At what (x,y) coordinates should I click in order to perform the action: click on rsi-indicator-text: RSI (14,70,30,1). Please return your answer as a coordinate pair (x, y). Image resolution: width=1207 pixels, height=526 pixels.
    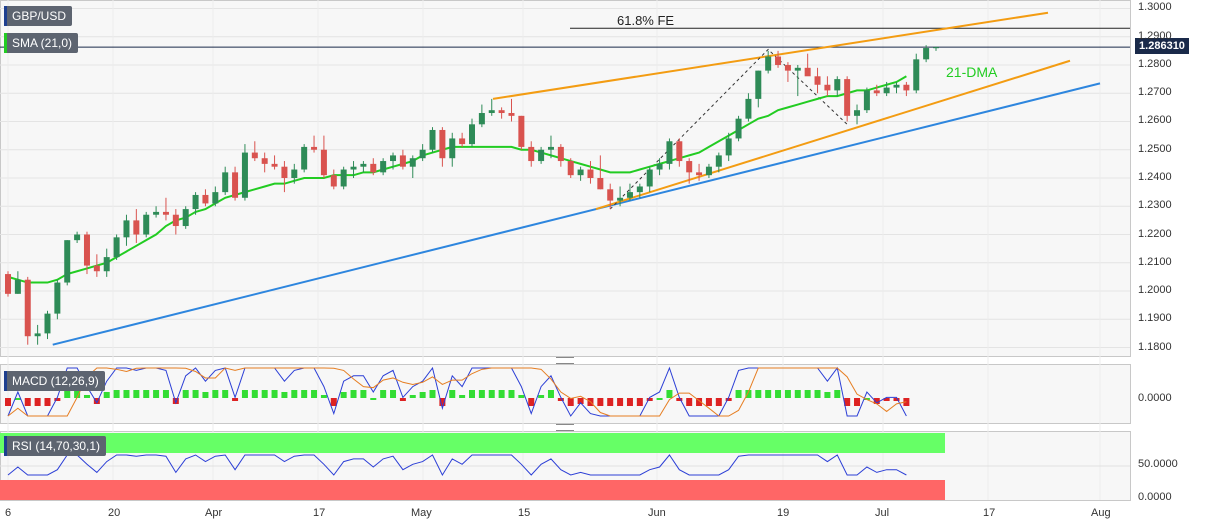
    Looking at the image, I should click on (56, 446).